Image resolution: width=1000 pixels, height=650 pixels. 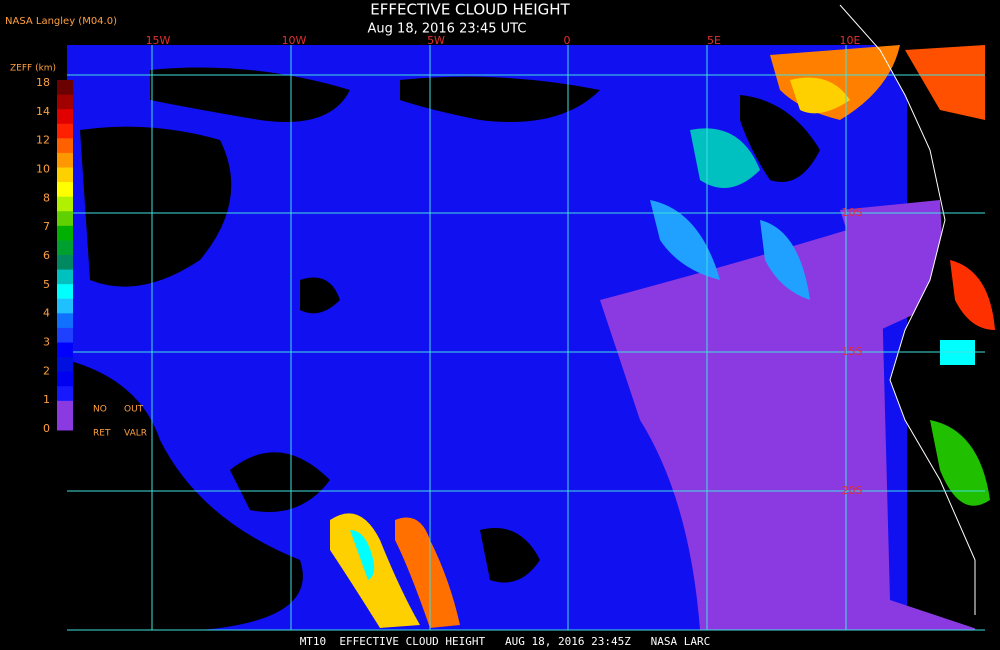 I want to click on coastline, so click(x=907, y=309).